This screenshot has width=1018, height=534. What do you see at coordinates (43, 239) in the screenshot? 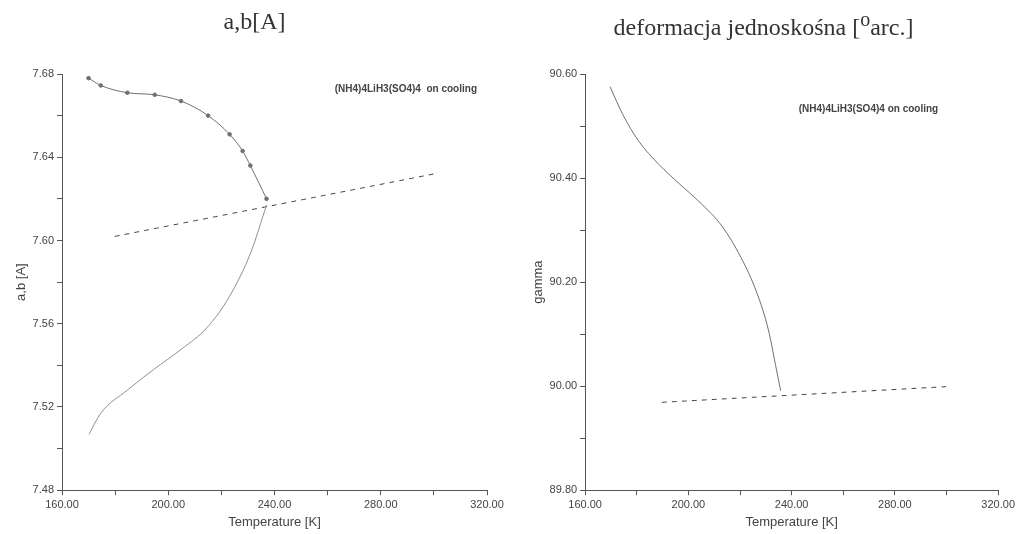
I see `y-tick-label: 7.60` at bounding box center [43, 239].